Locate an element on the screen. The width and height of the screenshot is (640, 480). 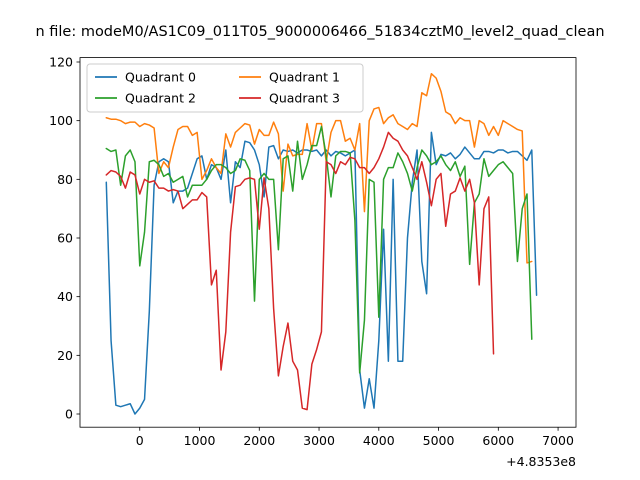
x-tick-label: 3000 is located at coordinates (319, 440).